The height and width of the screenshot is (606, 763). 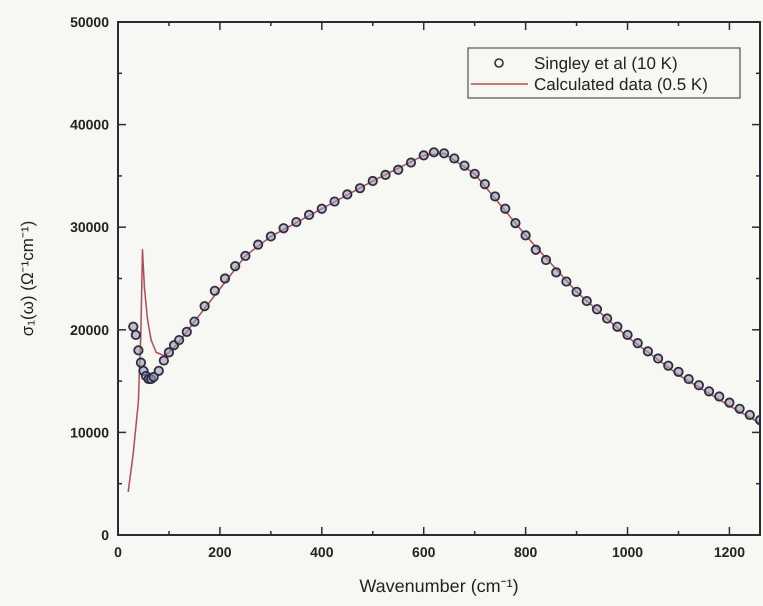 What do you see at coordinates (439, 586) in the screenshot?
I see `x-axis-title: Wavenumber (cm⁻¹)` at bounding box center [439, 586].